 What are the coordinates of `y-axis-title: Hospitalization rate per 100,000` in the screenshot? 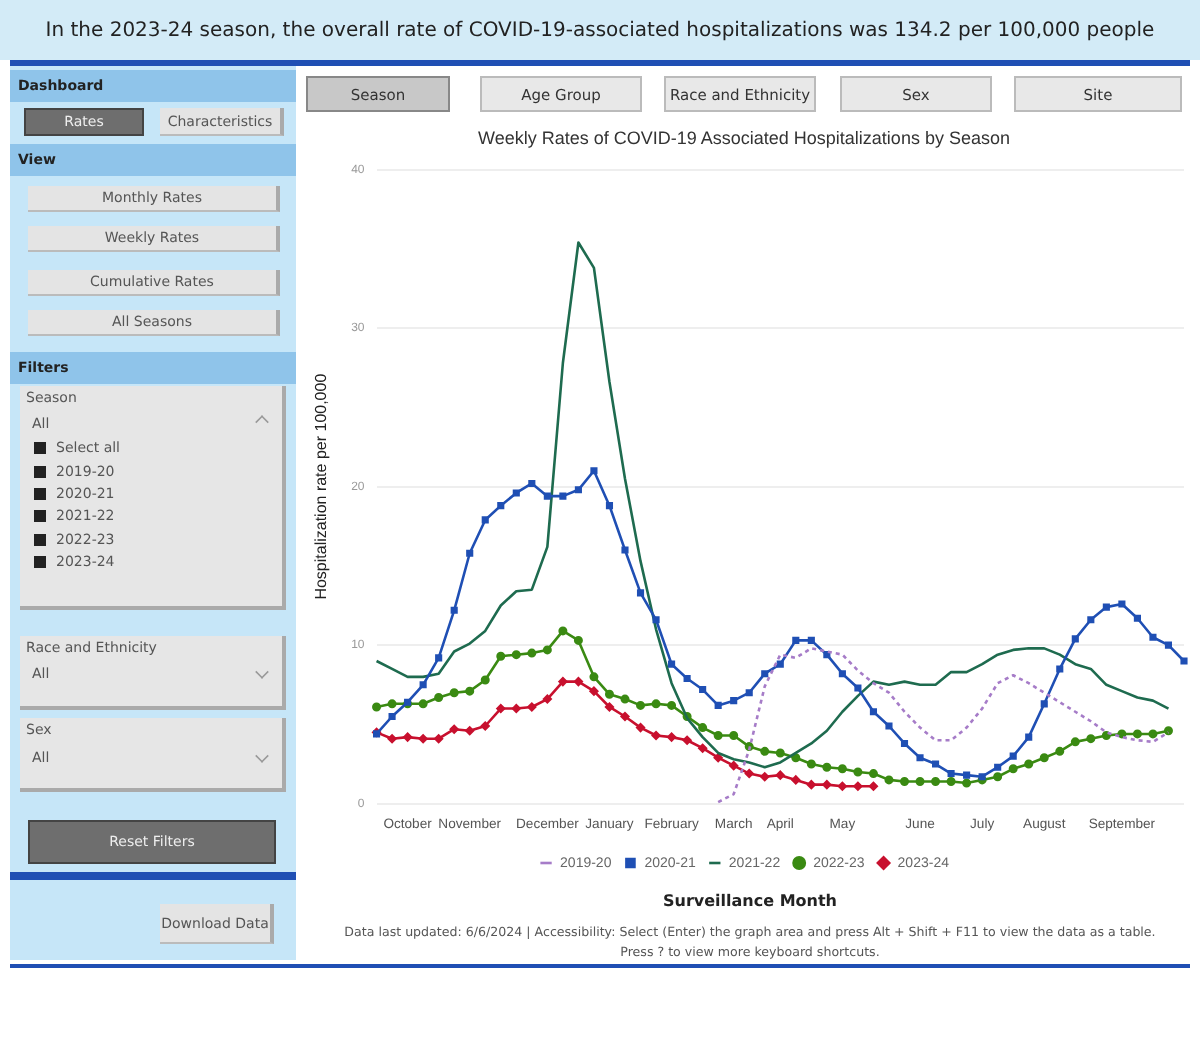 It's located at (321, 486).